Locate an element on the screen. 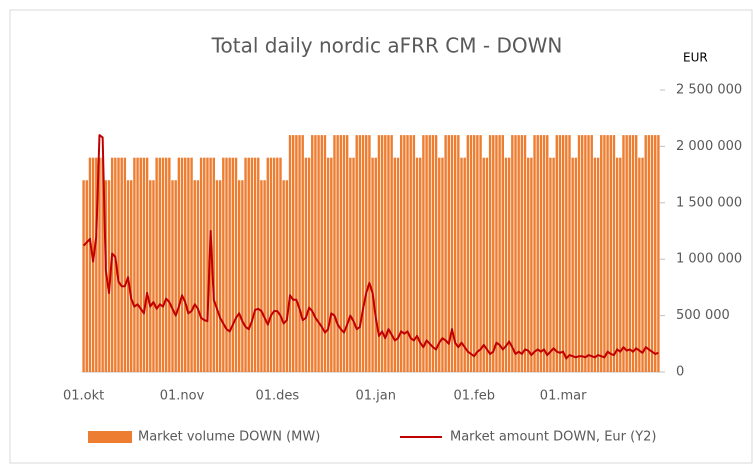 The image size is (753, 468). y2-tick-label: 1 500 000 is located at coordinates (709, 202).